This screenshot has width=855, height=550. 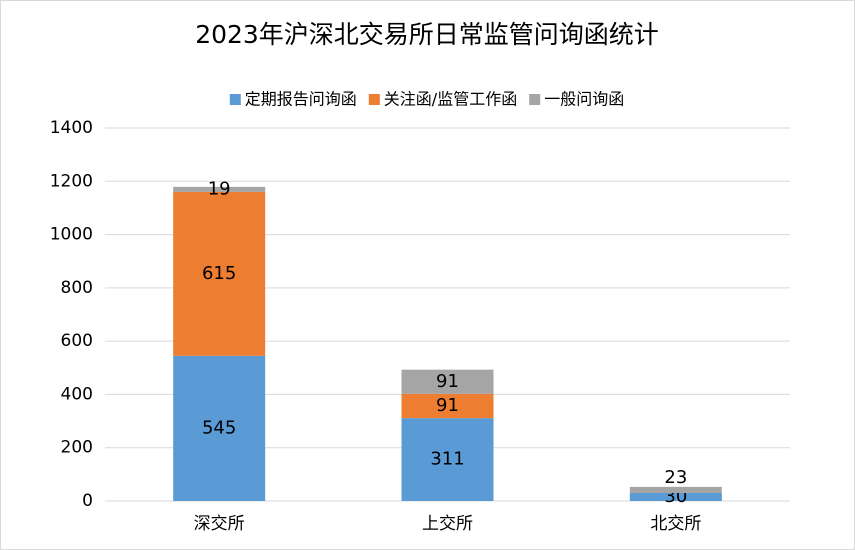 I want to click on chart-title: 2023年沪深北交易所日常监管问询函统计, so click(x=427, y=34).